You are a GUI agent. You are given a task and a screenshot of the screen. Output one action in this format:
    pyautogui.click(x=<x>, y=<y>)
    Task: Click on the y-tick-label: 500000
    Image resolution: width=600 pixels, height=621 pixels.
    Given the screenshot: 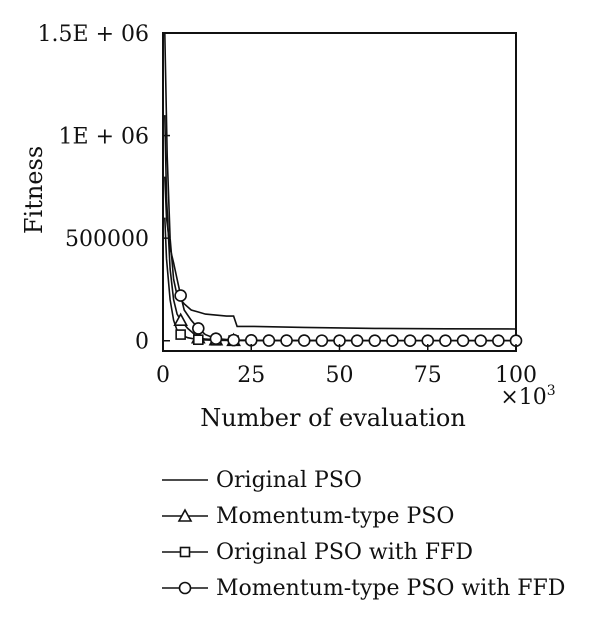 What is the action you would take?
    pyautogui.click(x=107, y=239)
    